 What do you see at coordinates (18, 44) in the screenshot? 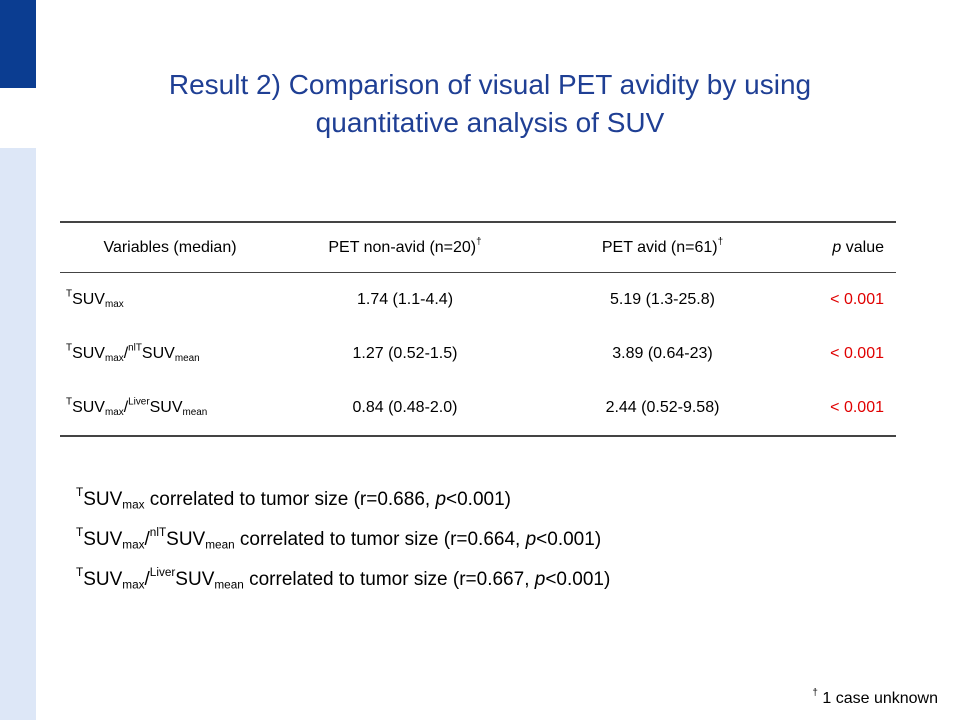
I see `accent-bar-top` at bounding box center [18, 44].